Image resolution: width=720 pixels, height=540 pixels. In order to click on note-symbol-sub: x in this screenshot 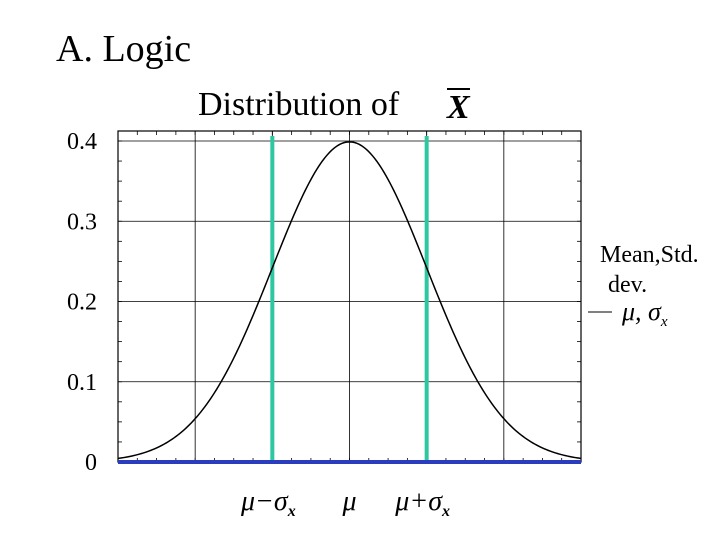, I will do `click(664, 322)`.